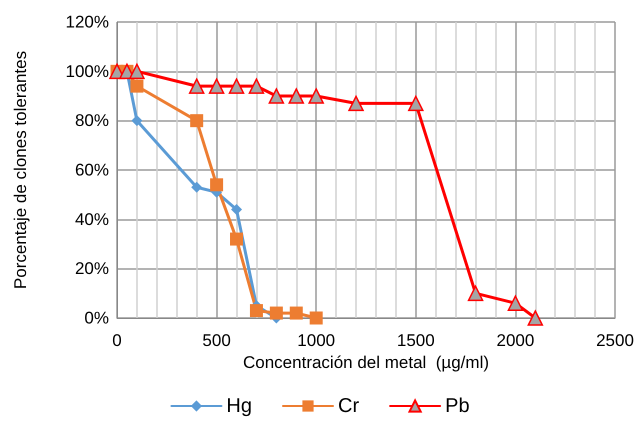  Describe the element at coordinates (457, 406) in the screenshot. I see `legend-label: Pb` at that location.